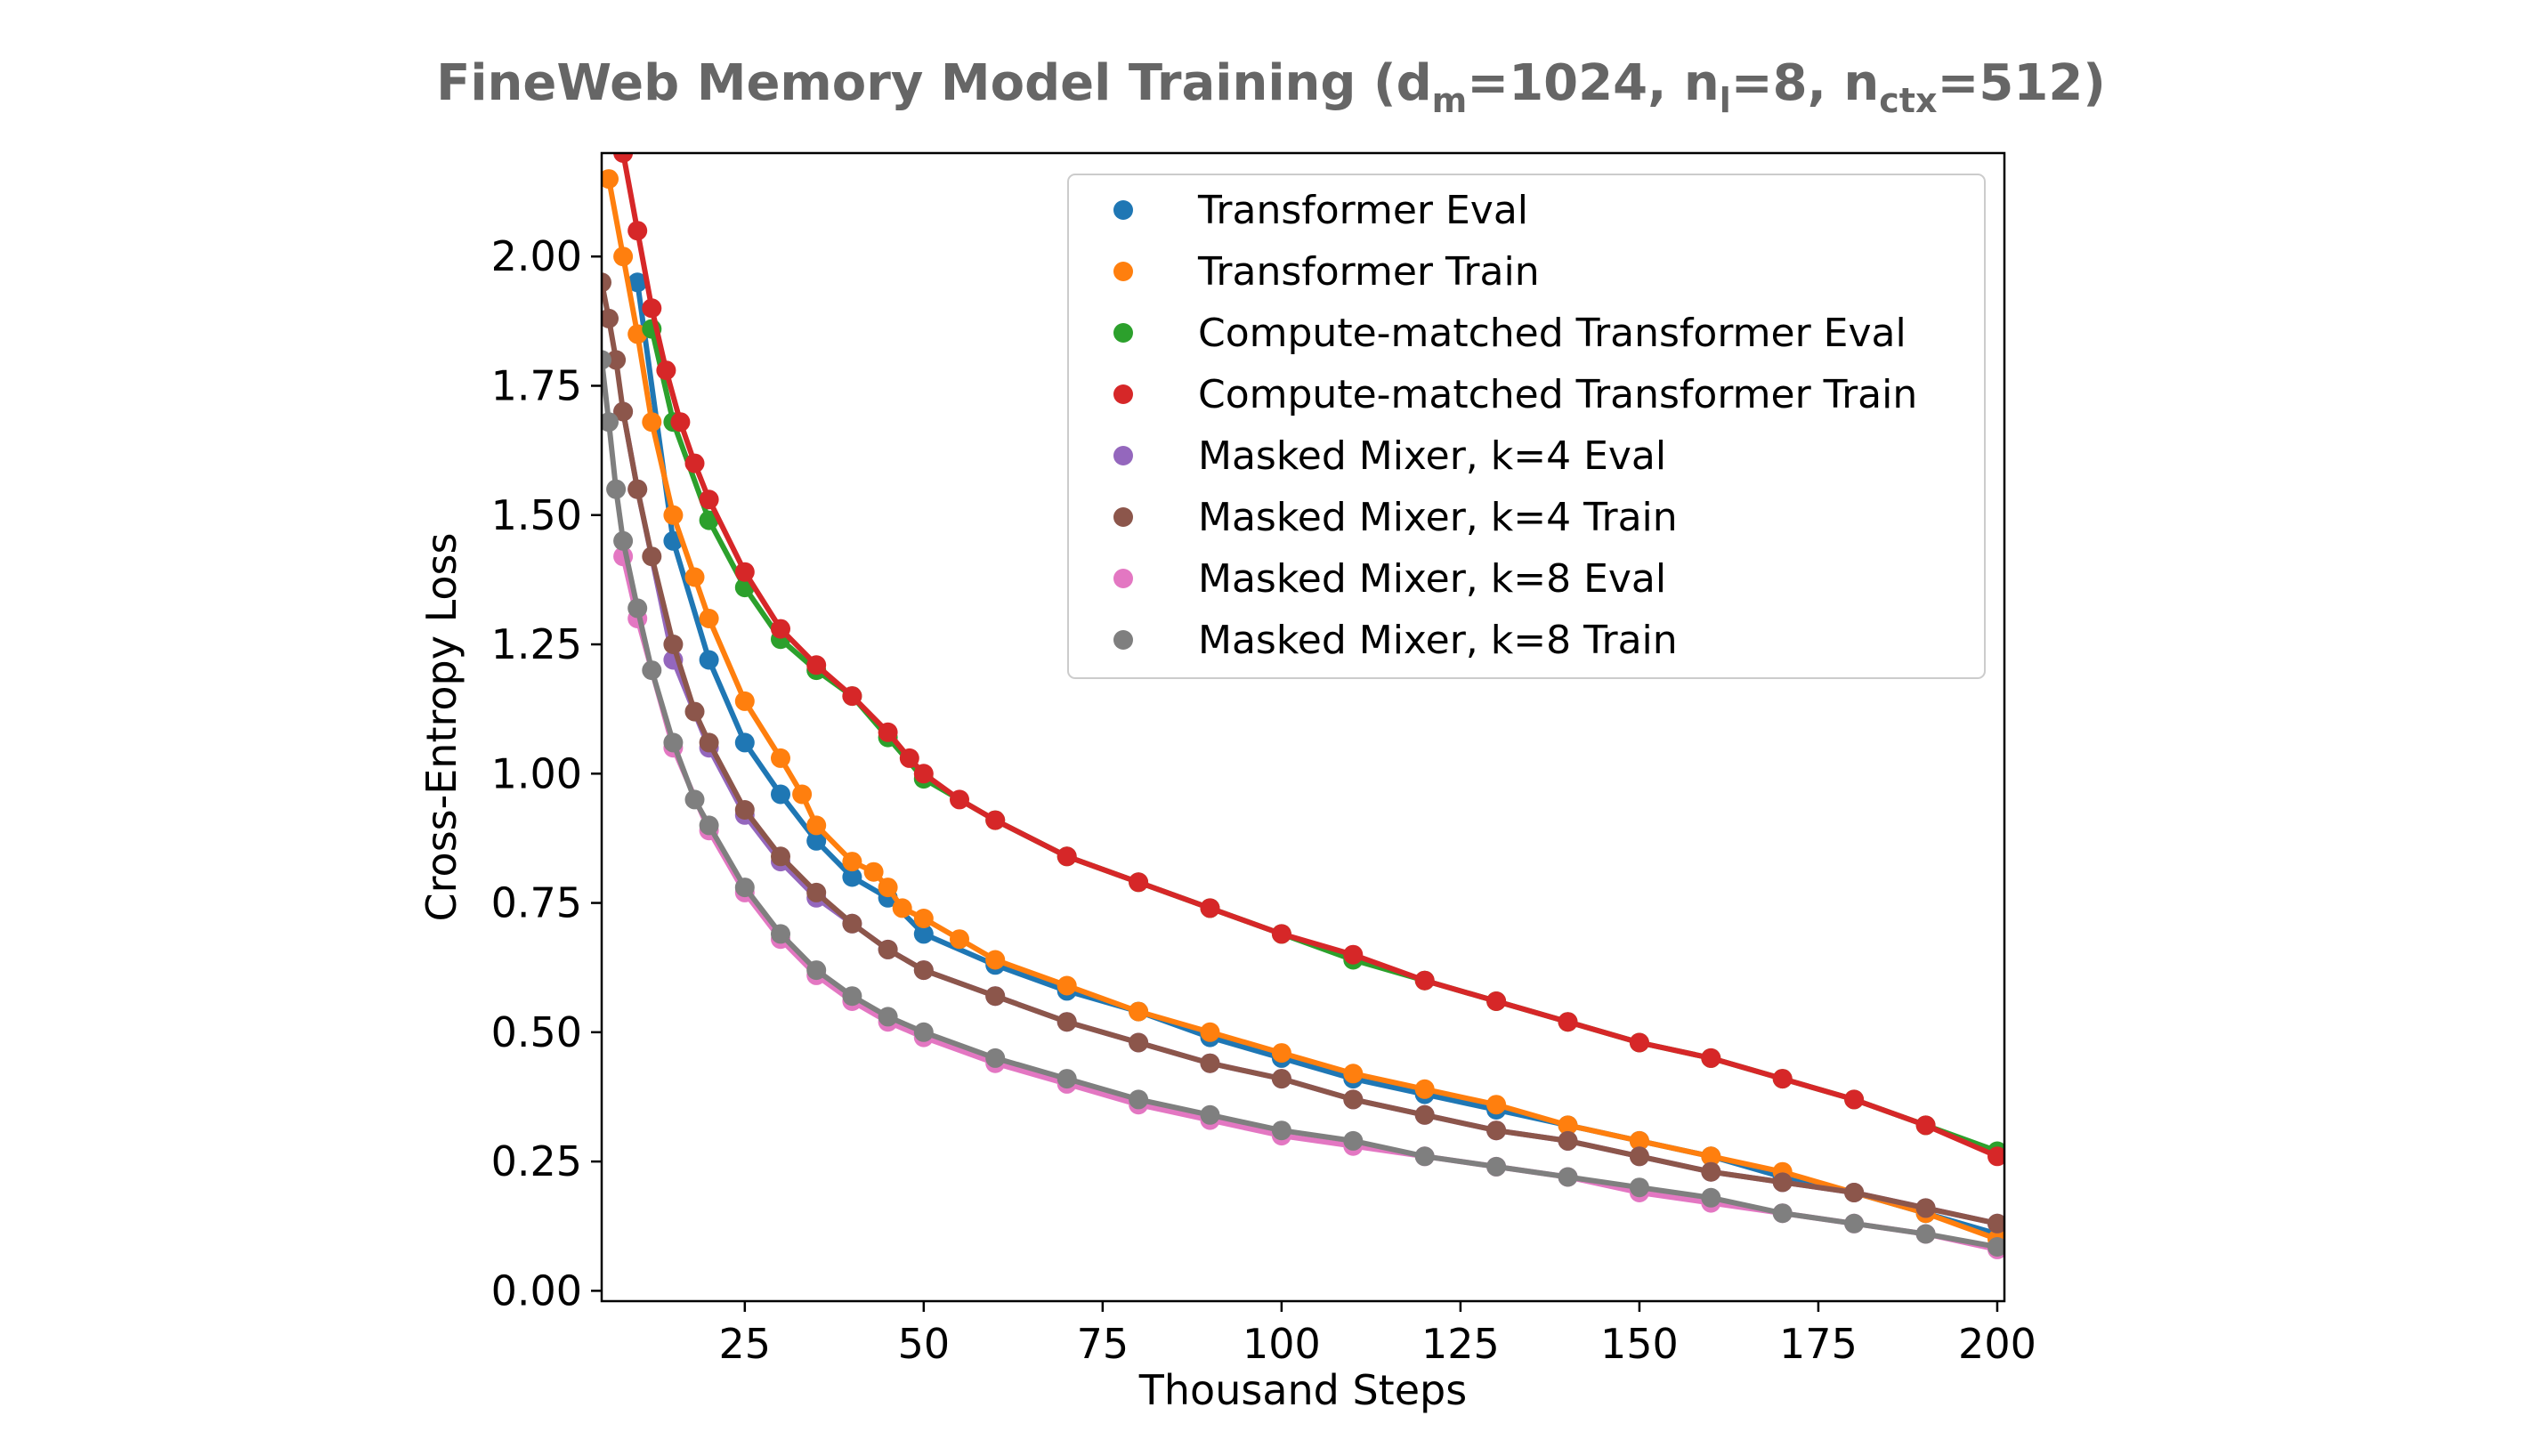 Image resolution: width=2542 pixels, height=1456 pixels. Describe the element at coordinates (536, 385) in the screenshot. I see `y-tick-label: 1.75` at that location.